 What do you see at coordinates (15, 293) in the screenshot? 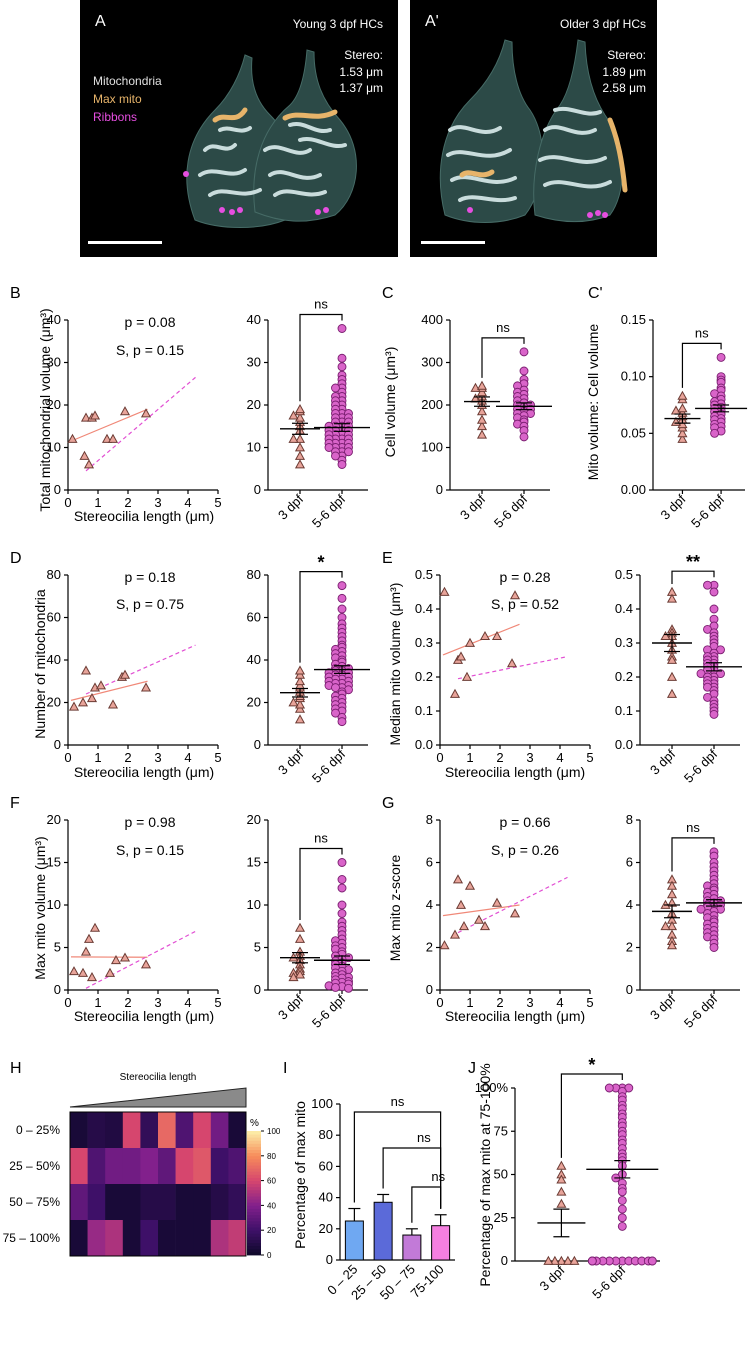
I see `panel-b-letter: B` at bounding box center [15, 293].